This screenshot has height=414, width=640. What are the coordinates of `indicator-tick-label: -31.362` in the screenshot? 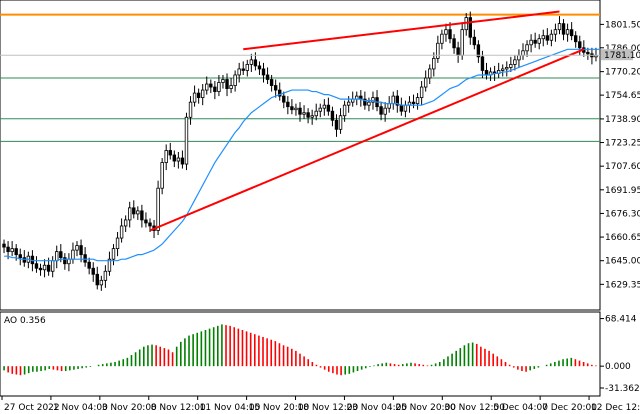 It's located at (622, 389).